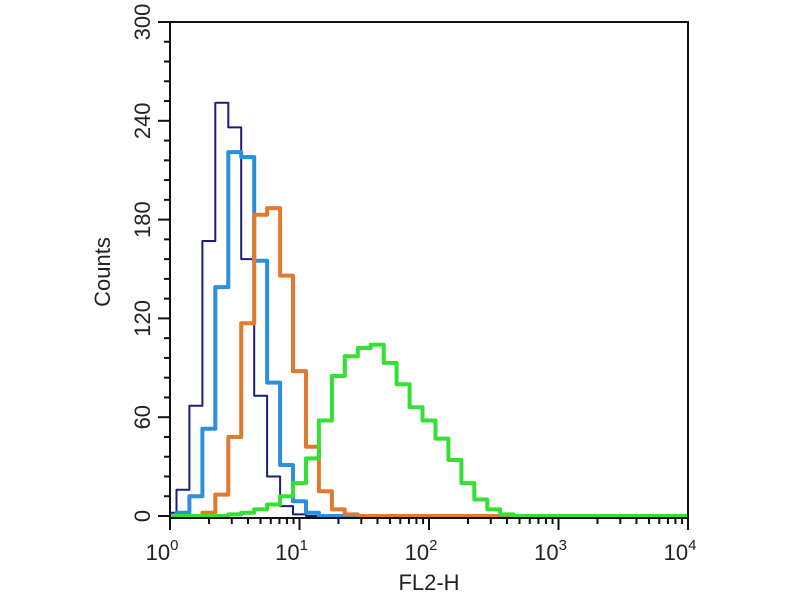 The image size is (800, 600). I want to click on x-tick-label: 10¹, so click(291, 551).